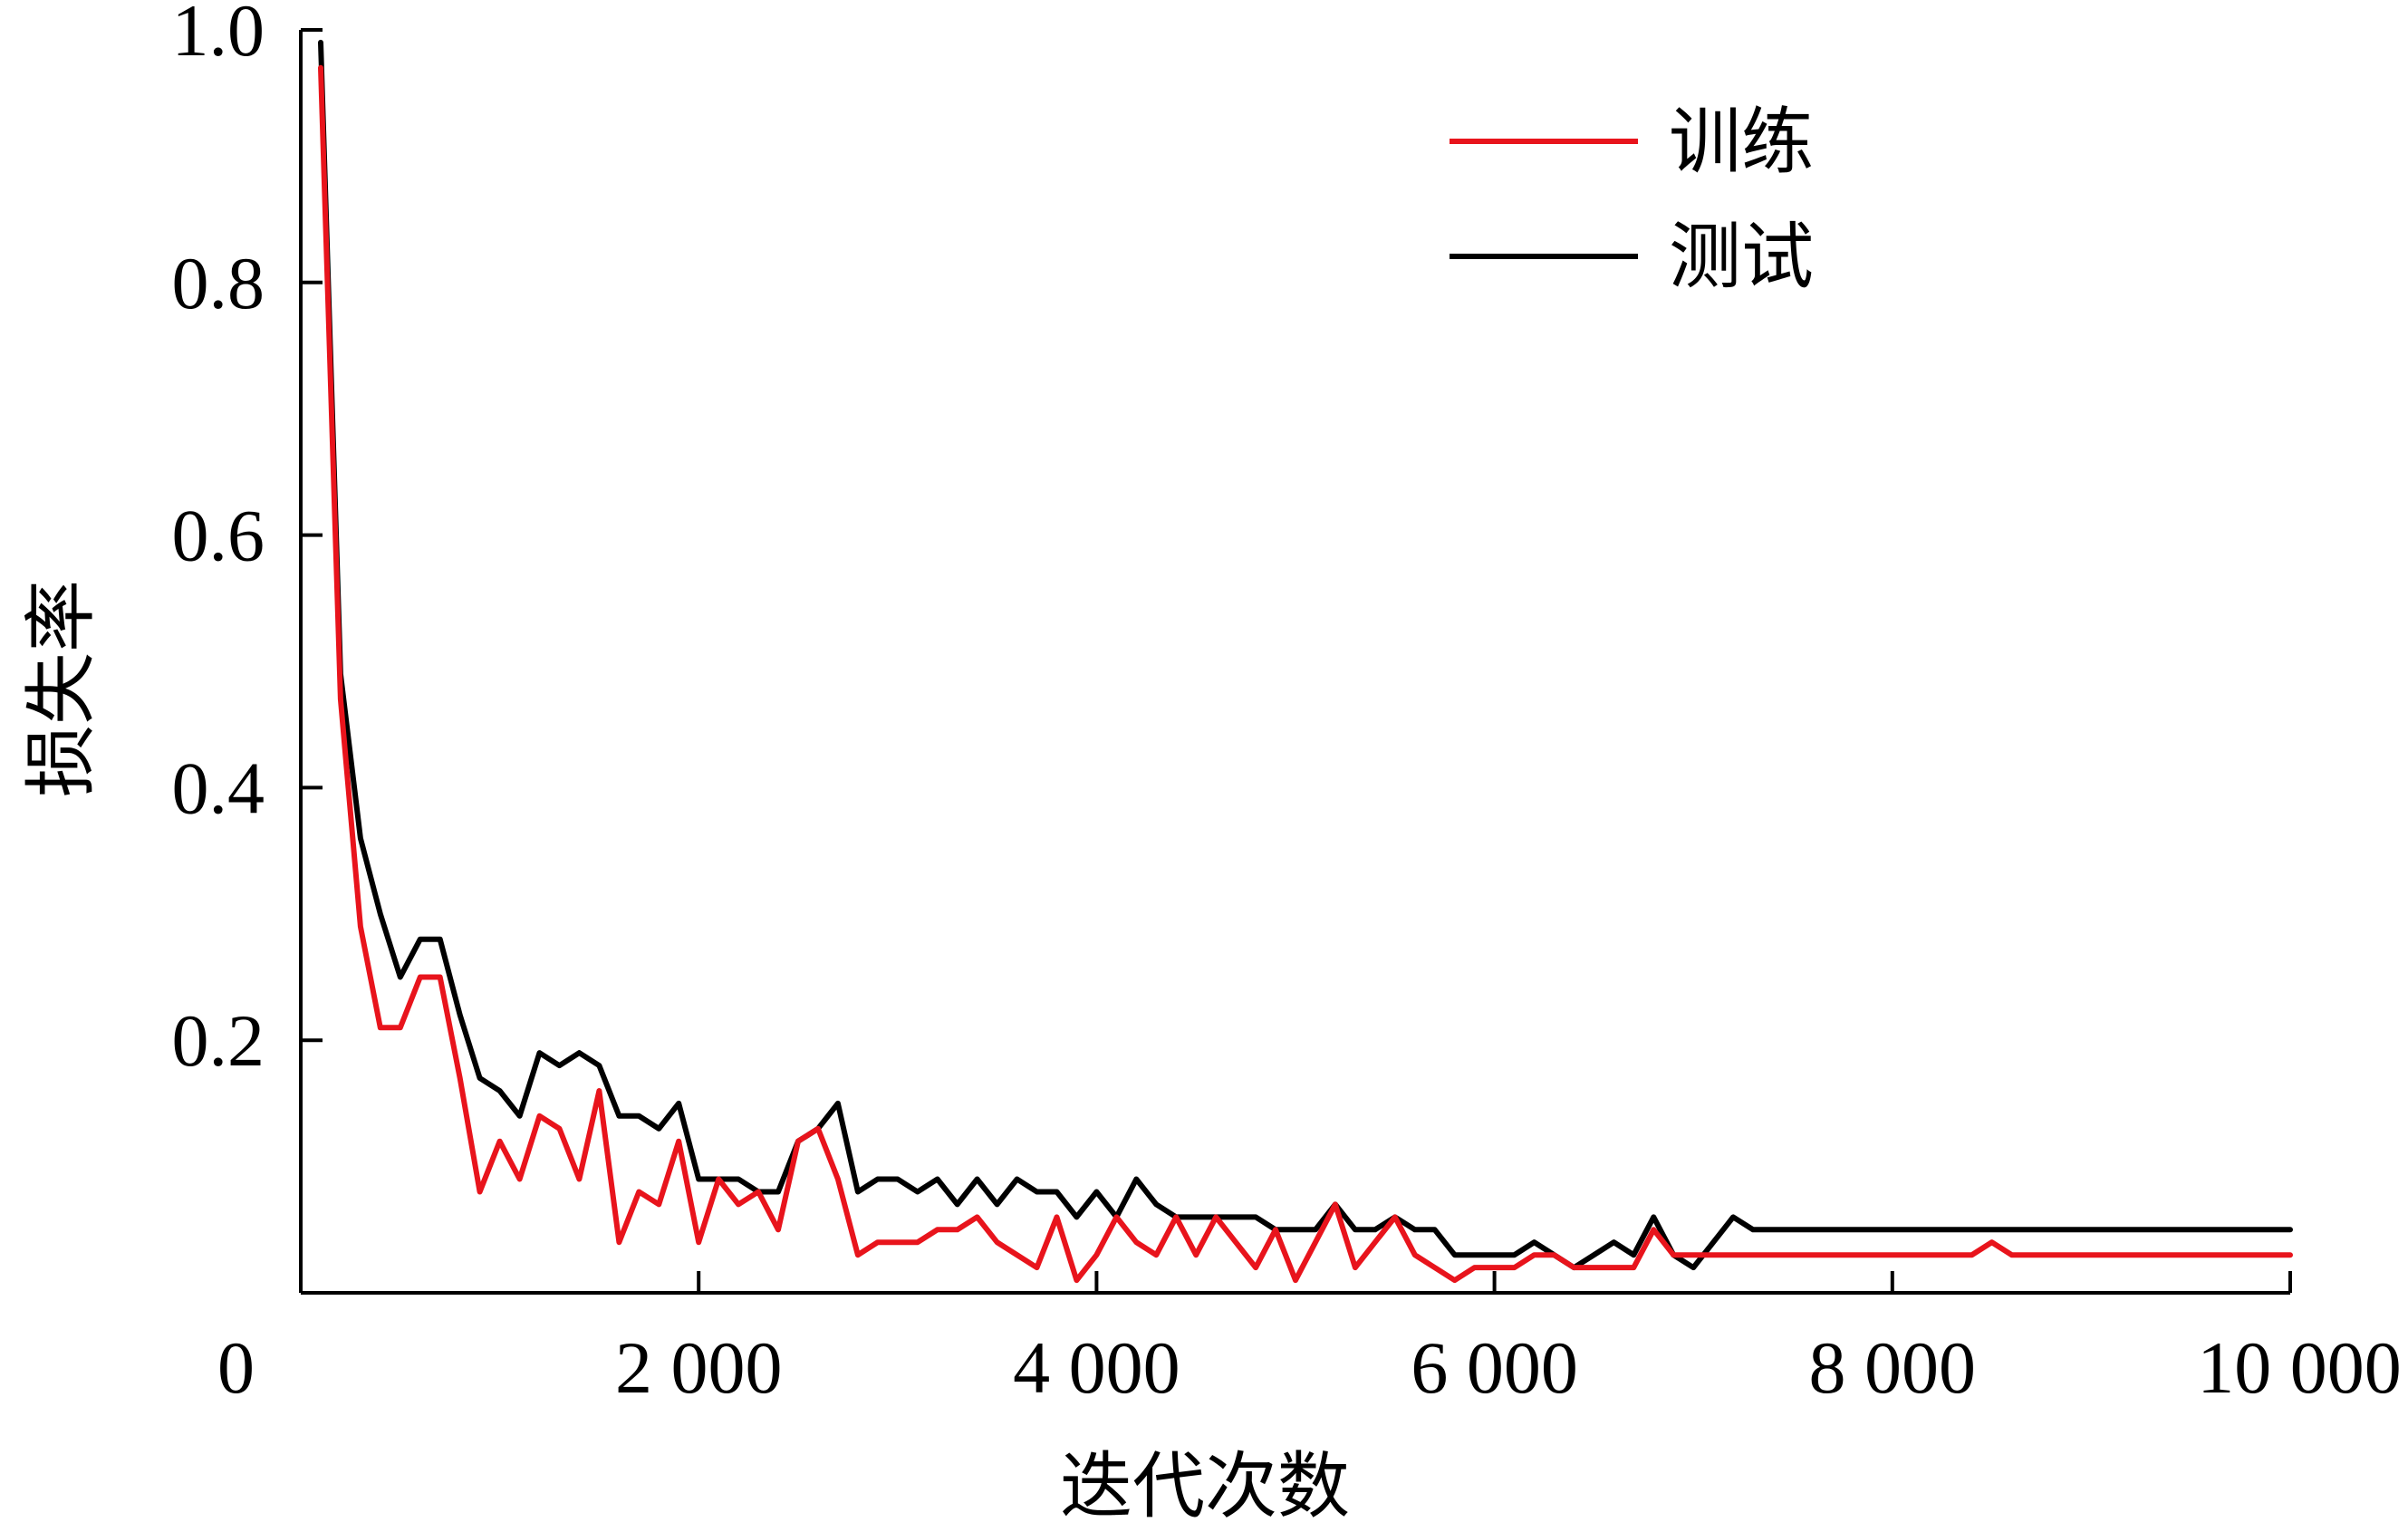 Image resolution: width=2408 pixels, height=1532 pixels. I want to click on legend-label-test: 测试, so click(1741, 257).